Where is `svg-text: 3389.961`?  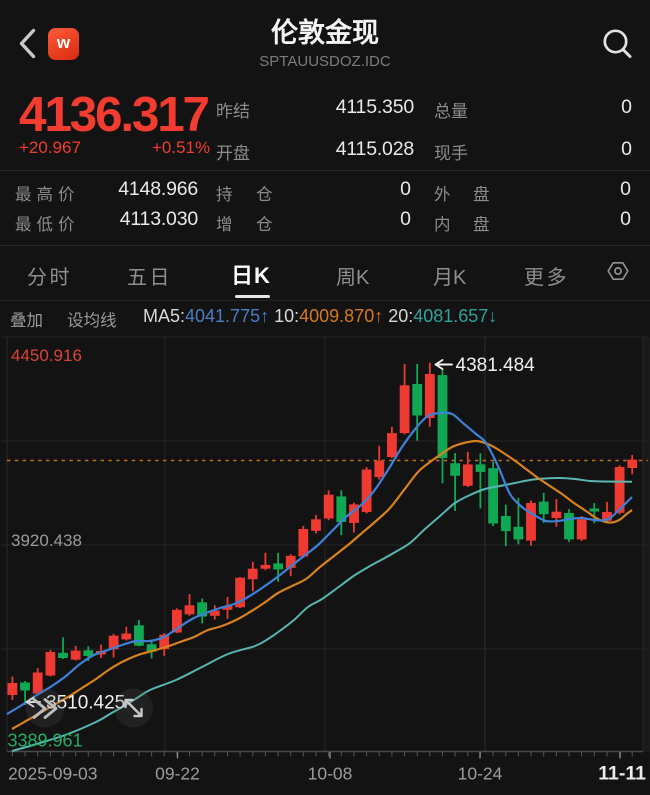
svg-text: 3389.961 is located at coordinates (45, 741).